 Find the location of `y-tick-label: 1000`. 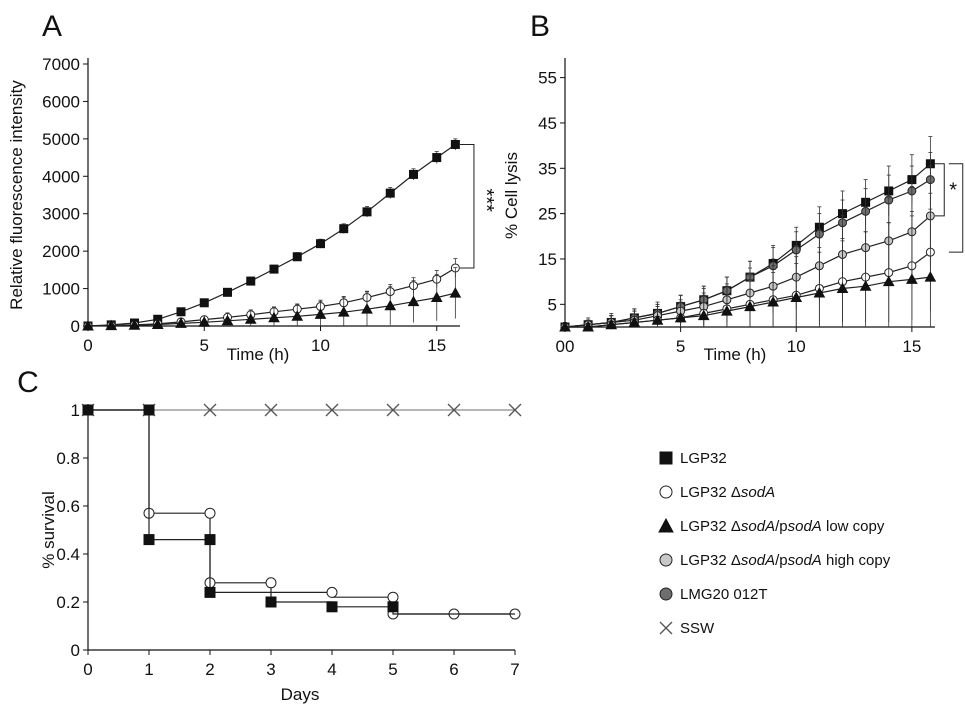

y-tick-label: 1000 is located at coordinates (61, 289).